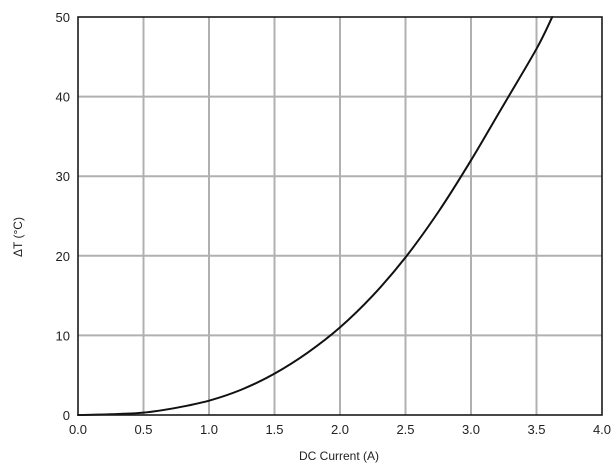 This screenshot has width=616, height=468. Describe the element at coordinates (340, 429) in the screenshot. I see `x-tick-label: 2.0` at that location.